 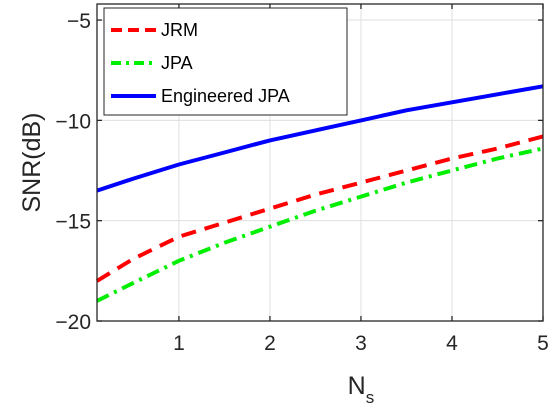 I want to click on x-axis-label-main: N, so click(x=357, y=386).